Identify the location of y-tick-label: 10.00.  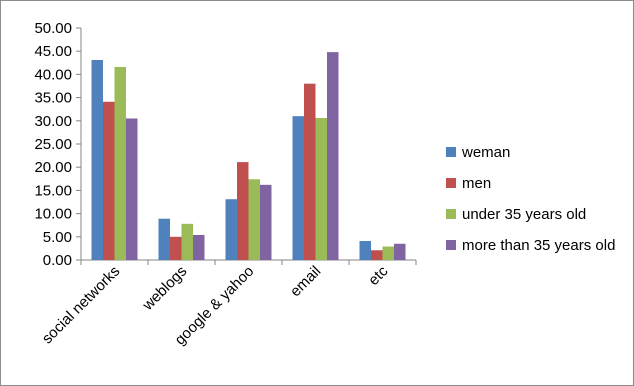
(53, 214).